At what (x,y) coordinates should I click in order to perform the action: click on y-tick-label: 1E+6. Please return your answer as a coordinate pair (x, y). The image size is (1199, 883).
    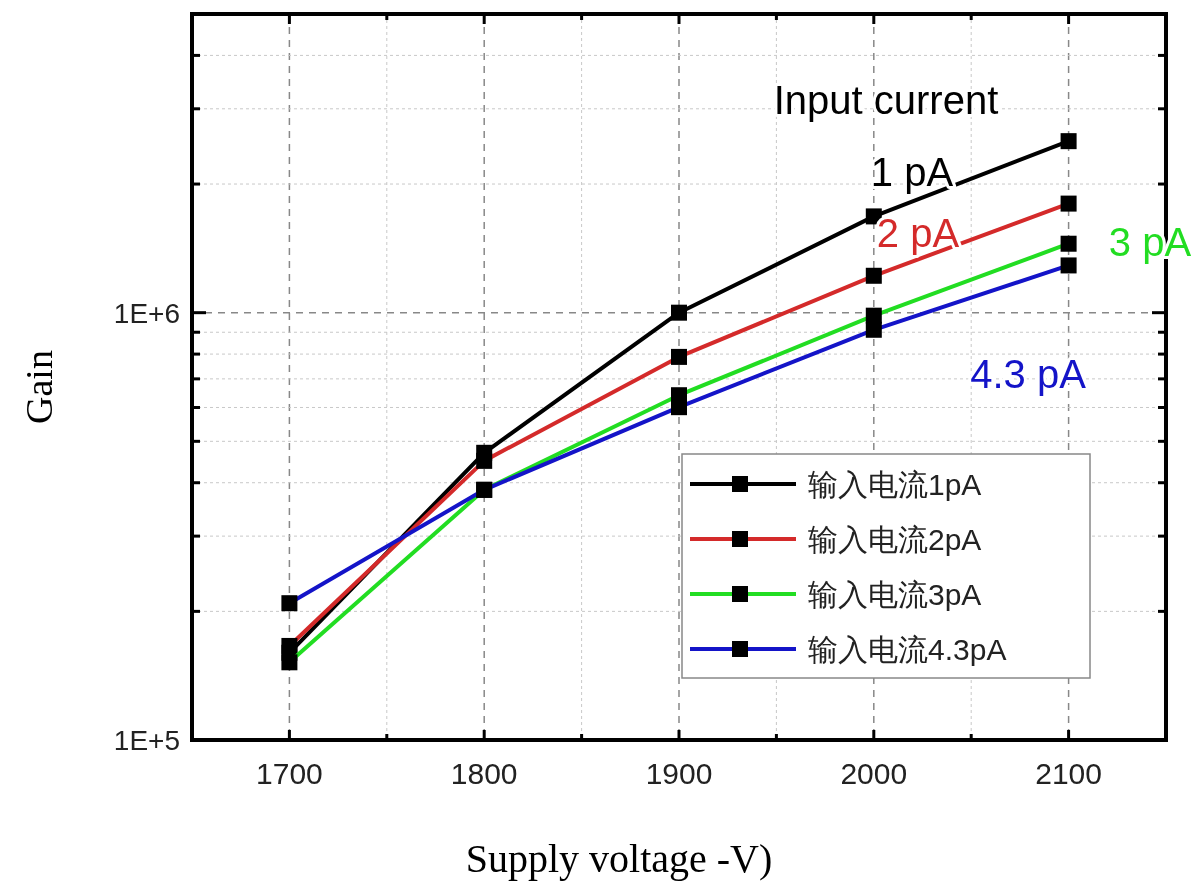
    Looking at the image, I should click on (146, 313).